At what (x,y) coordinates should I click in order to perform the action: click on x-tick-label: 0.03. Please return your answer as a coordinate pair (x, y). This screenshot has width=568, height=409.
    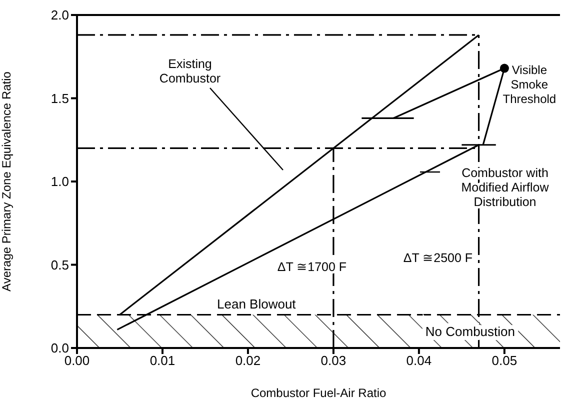
    Looking at the image, I should click on (333, 360).